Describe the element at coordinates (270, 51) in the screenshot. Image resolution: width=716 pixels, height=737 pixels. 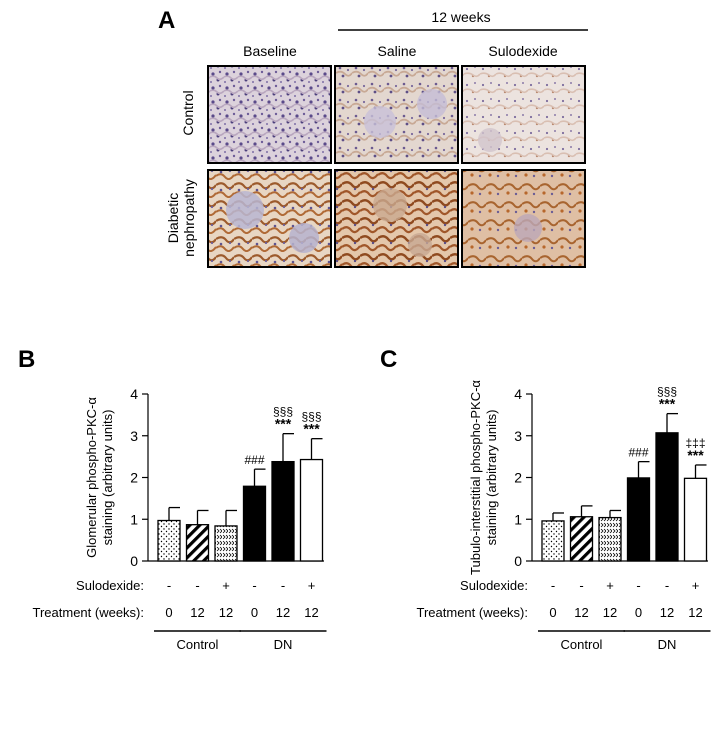
I see `column-label-baseline: Baseline` at that location.